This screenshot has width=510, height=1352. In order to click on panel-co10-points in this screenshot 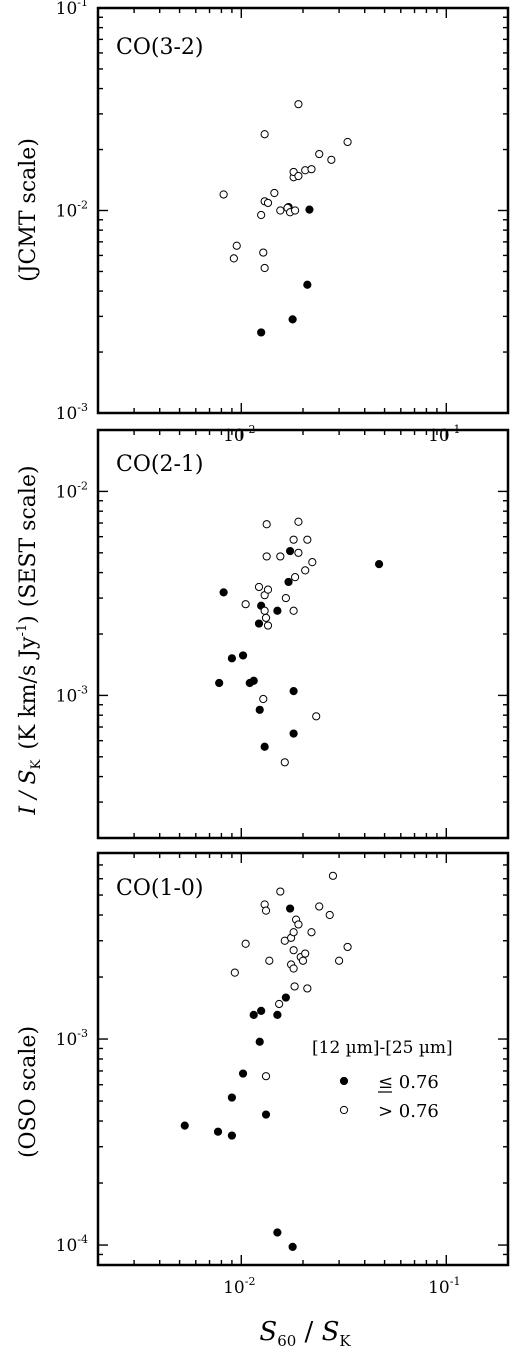, I will do `click(266, 1061)`.